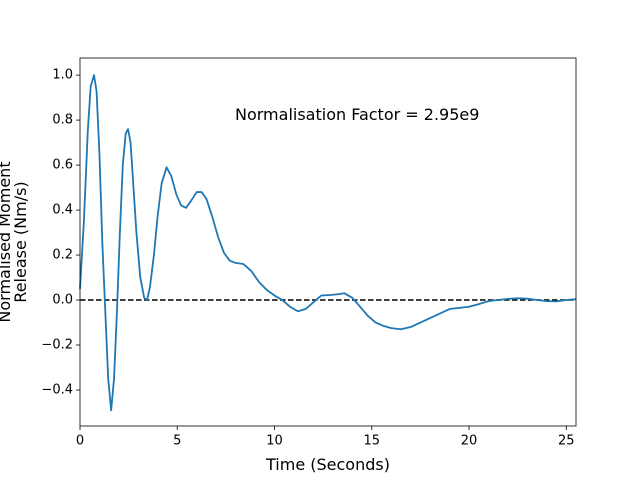 This screenshot has width=640, height=480. I want to click on y-axis-label: Normalised Moment, so click(7, 241).